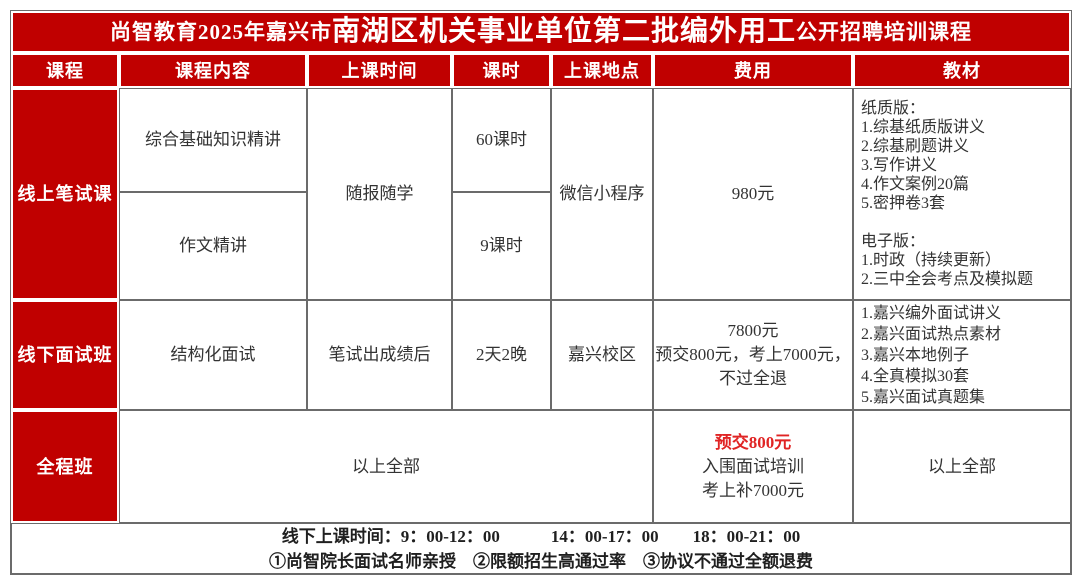 Image resolution: width=1080 pixels, height=581 pixels. I want to click on col-header-course: 课程, so click(65, 70).